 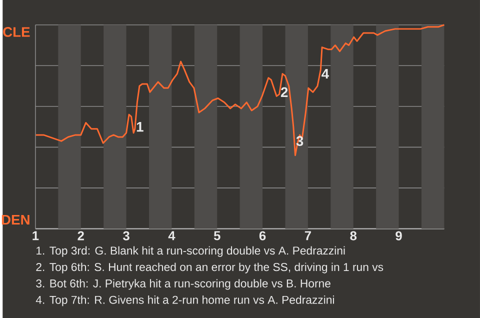 What do you see at coordinates (399, 235) in the screenshot?
I see `x-tick-label: 9` at bounding box center [399, 235].